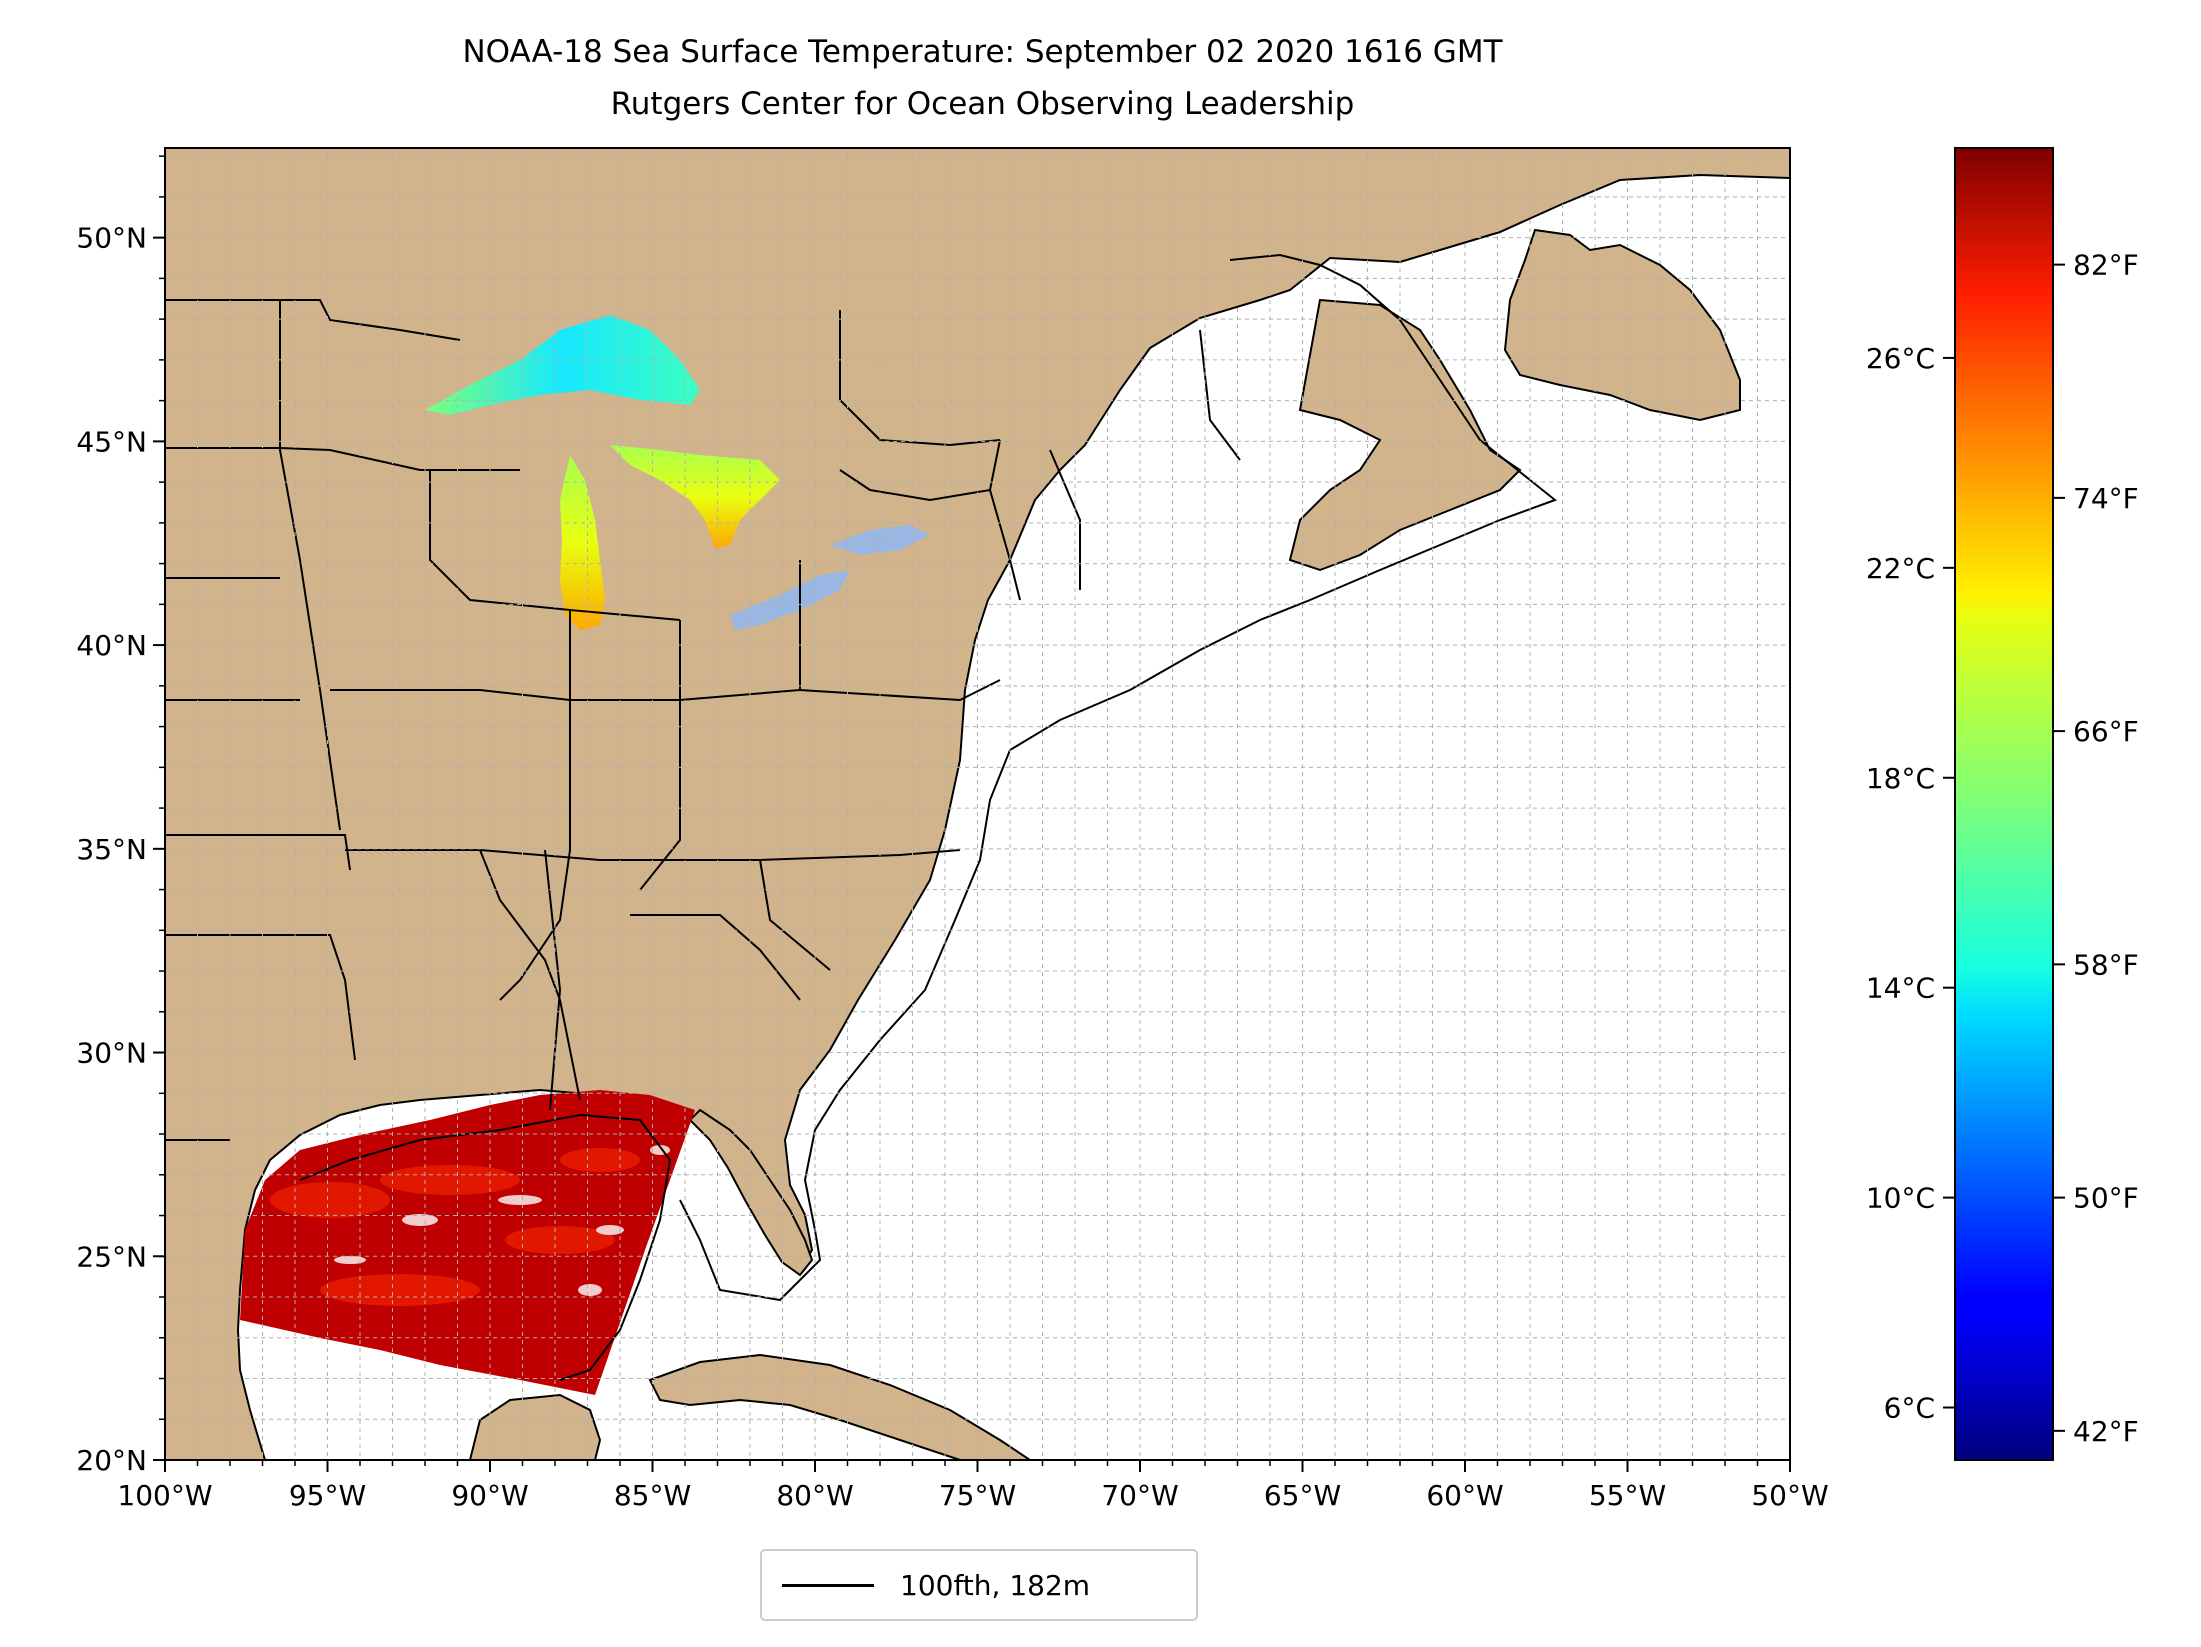 The height and width of the screenshot is (1647, 2201). What do you see at coordinates (111, 441) in the screenshot?
I see `y-tick-label: 45°N` at bounding box center [111, 441].